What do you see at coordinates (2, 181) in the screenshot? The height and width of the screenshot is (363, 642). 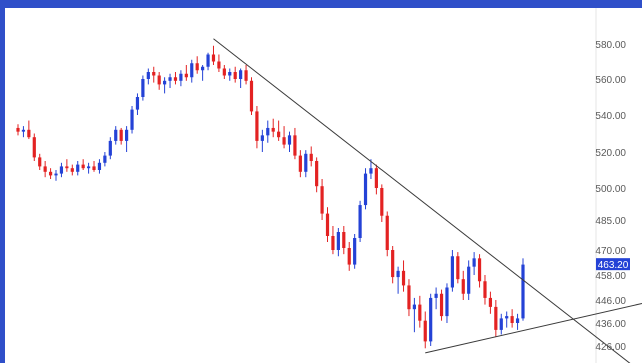 I see `frame-left-border` at bounding box center [2, 181].